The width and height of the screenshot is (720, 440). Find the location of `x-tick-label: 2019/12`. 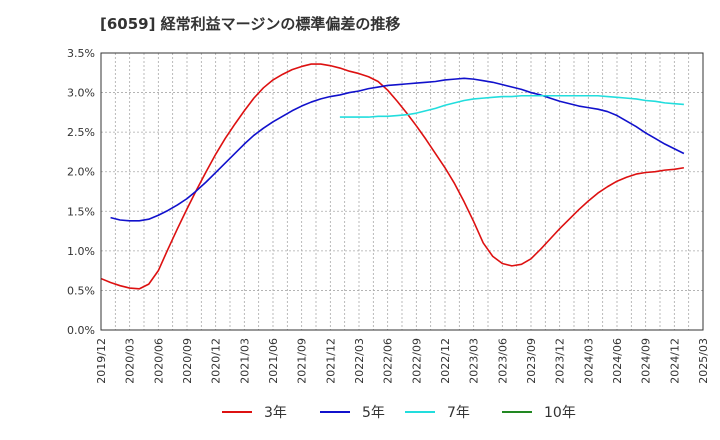

x-tick-label: 2019/12 is located at coordinates (101, 361).